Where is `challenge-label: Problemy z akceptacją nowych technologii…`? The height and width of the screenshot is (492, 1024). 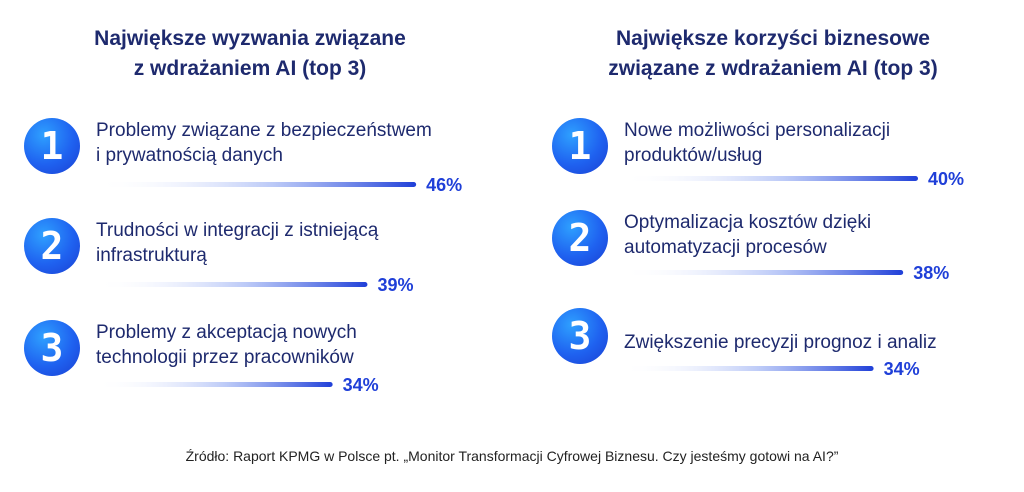
challenge-label: Problemy z akceptacją nowych technologii… is located at coordinates (226, 345).